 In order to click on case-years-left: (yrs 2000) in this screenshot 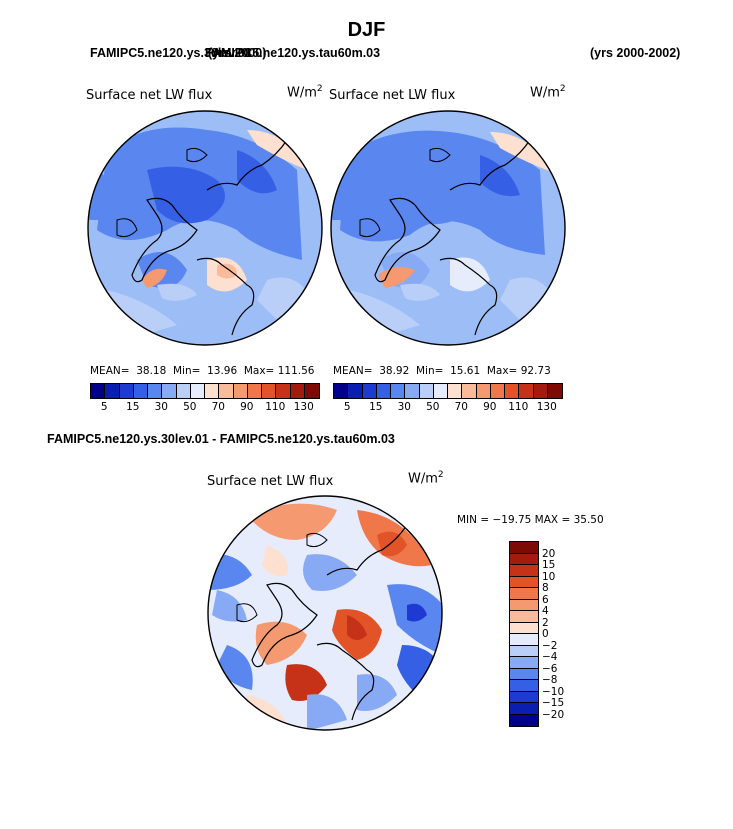, I will do `click(237, 53)`.